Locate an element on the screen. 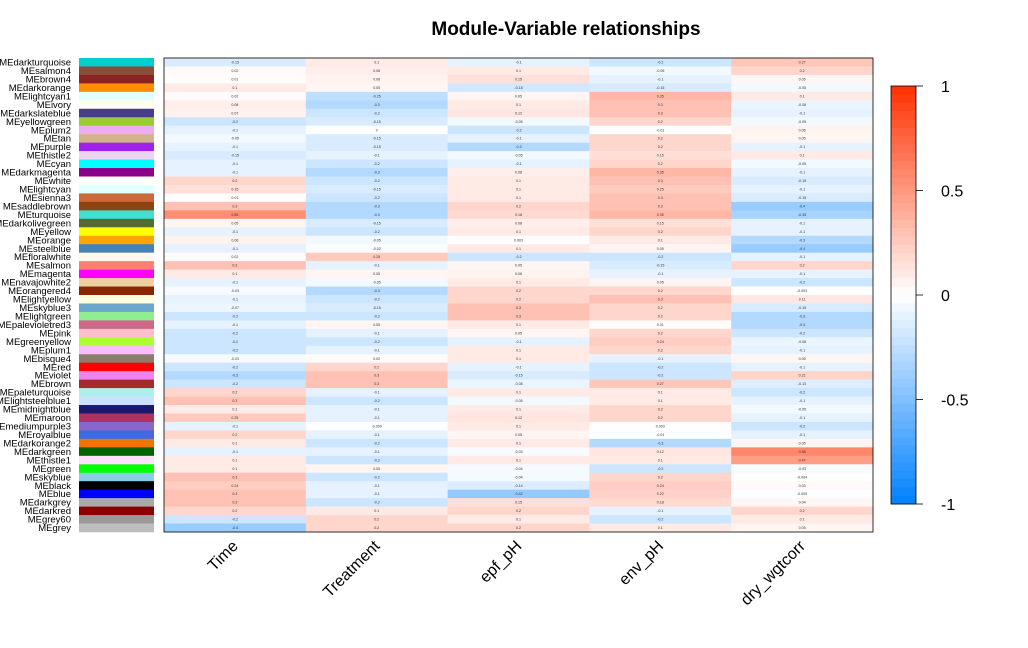 This screenshot has width=1028, height=648. row-label: MEblack is located at coordinates (53, 486).